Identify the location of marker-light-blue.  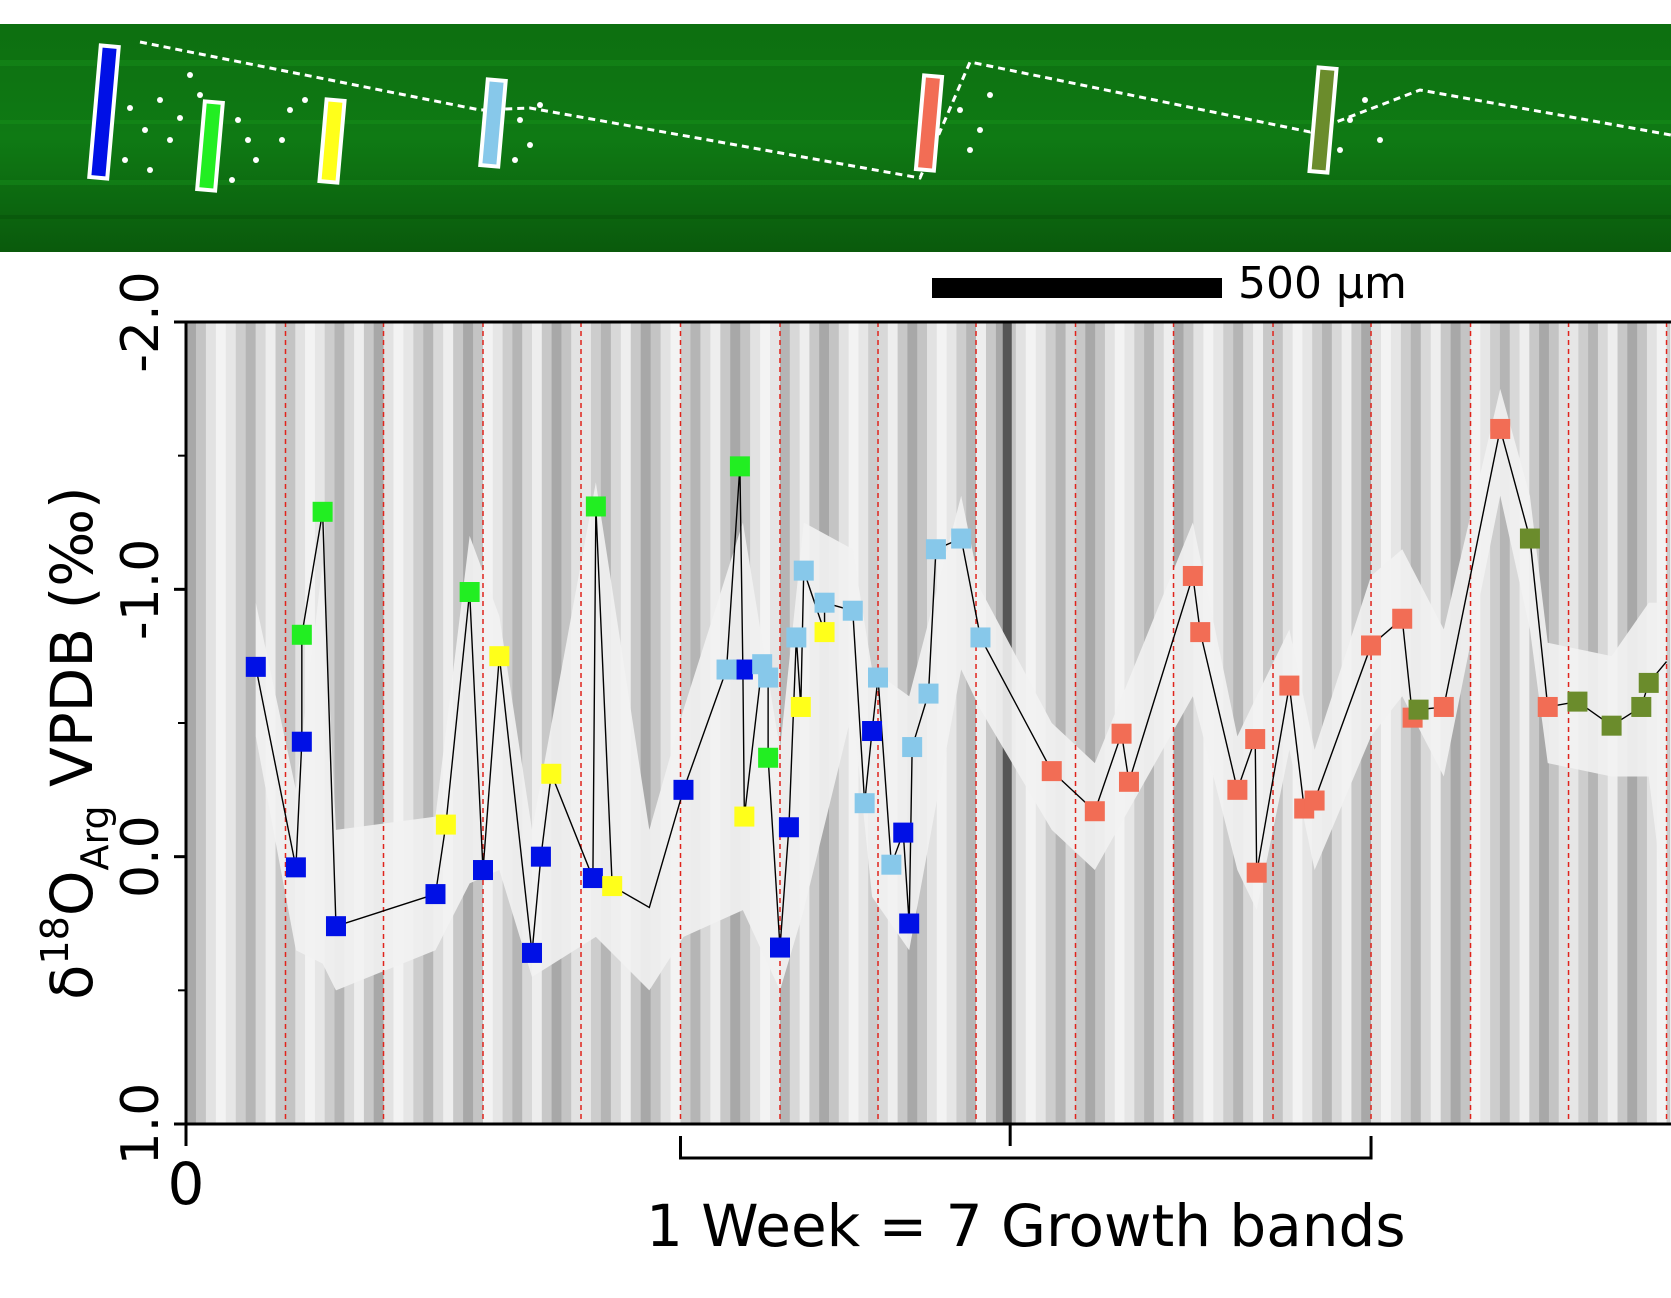
(493, 123).